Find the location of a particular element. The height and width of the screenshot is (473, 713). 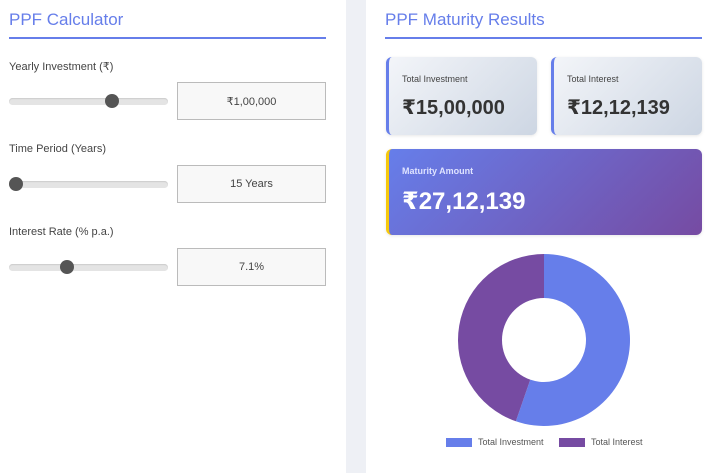

interest-rate-label: Interest Rate (% p.a.) is located at coordinates (61, 232).